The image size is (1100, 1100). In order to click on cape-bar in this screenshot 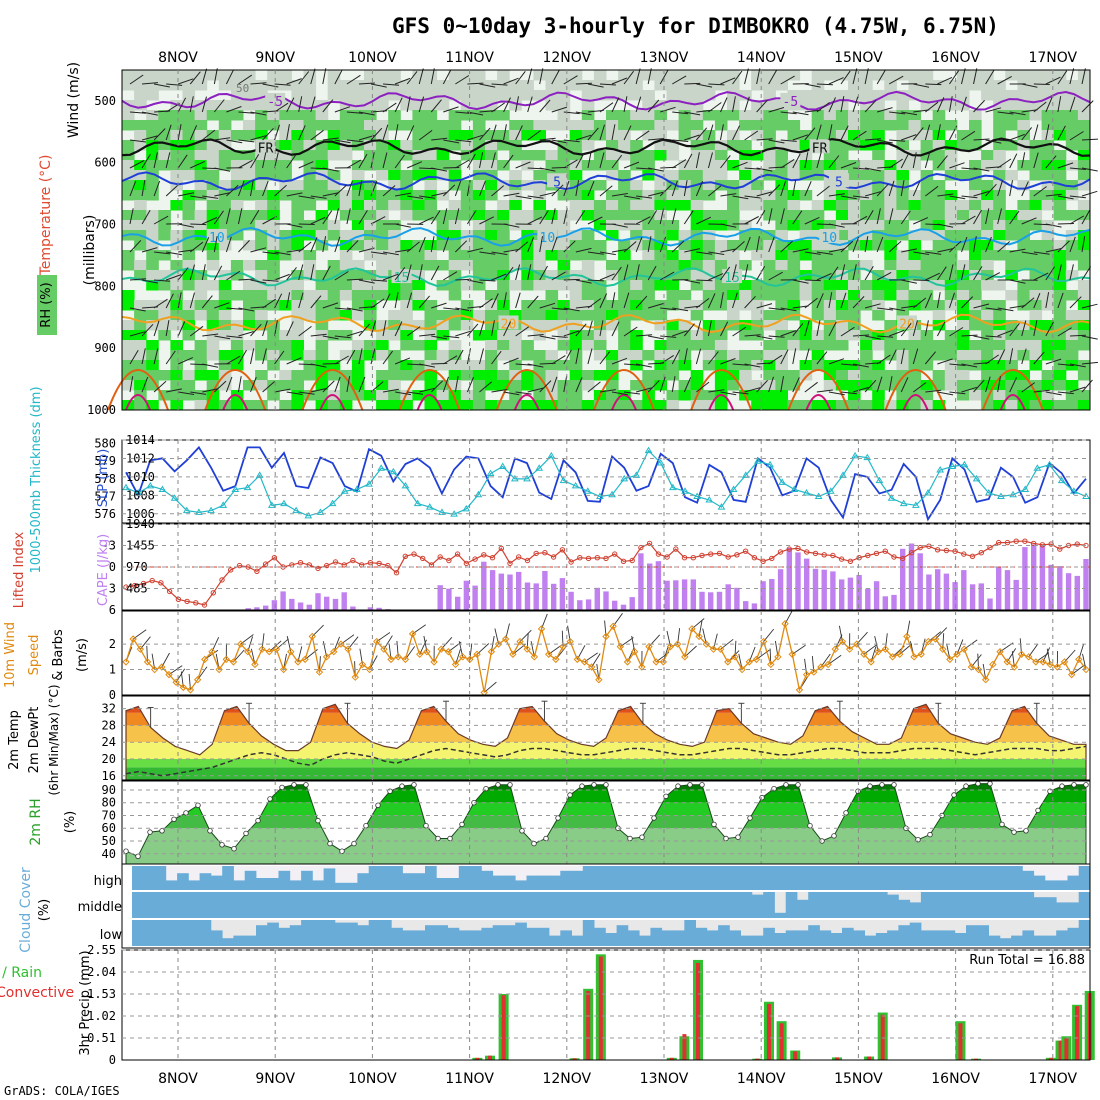, I will do `click(449, 599)`.